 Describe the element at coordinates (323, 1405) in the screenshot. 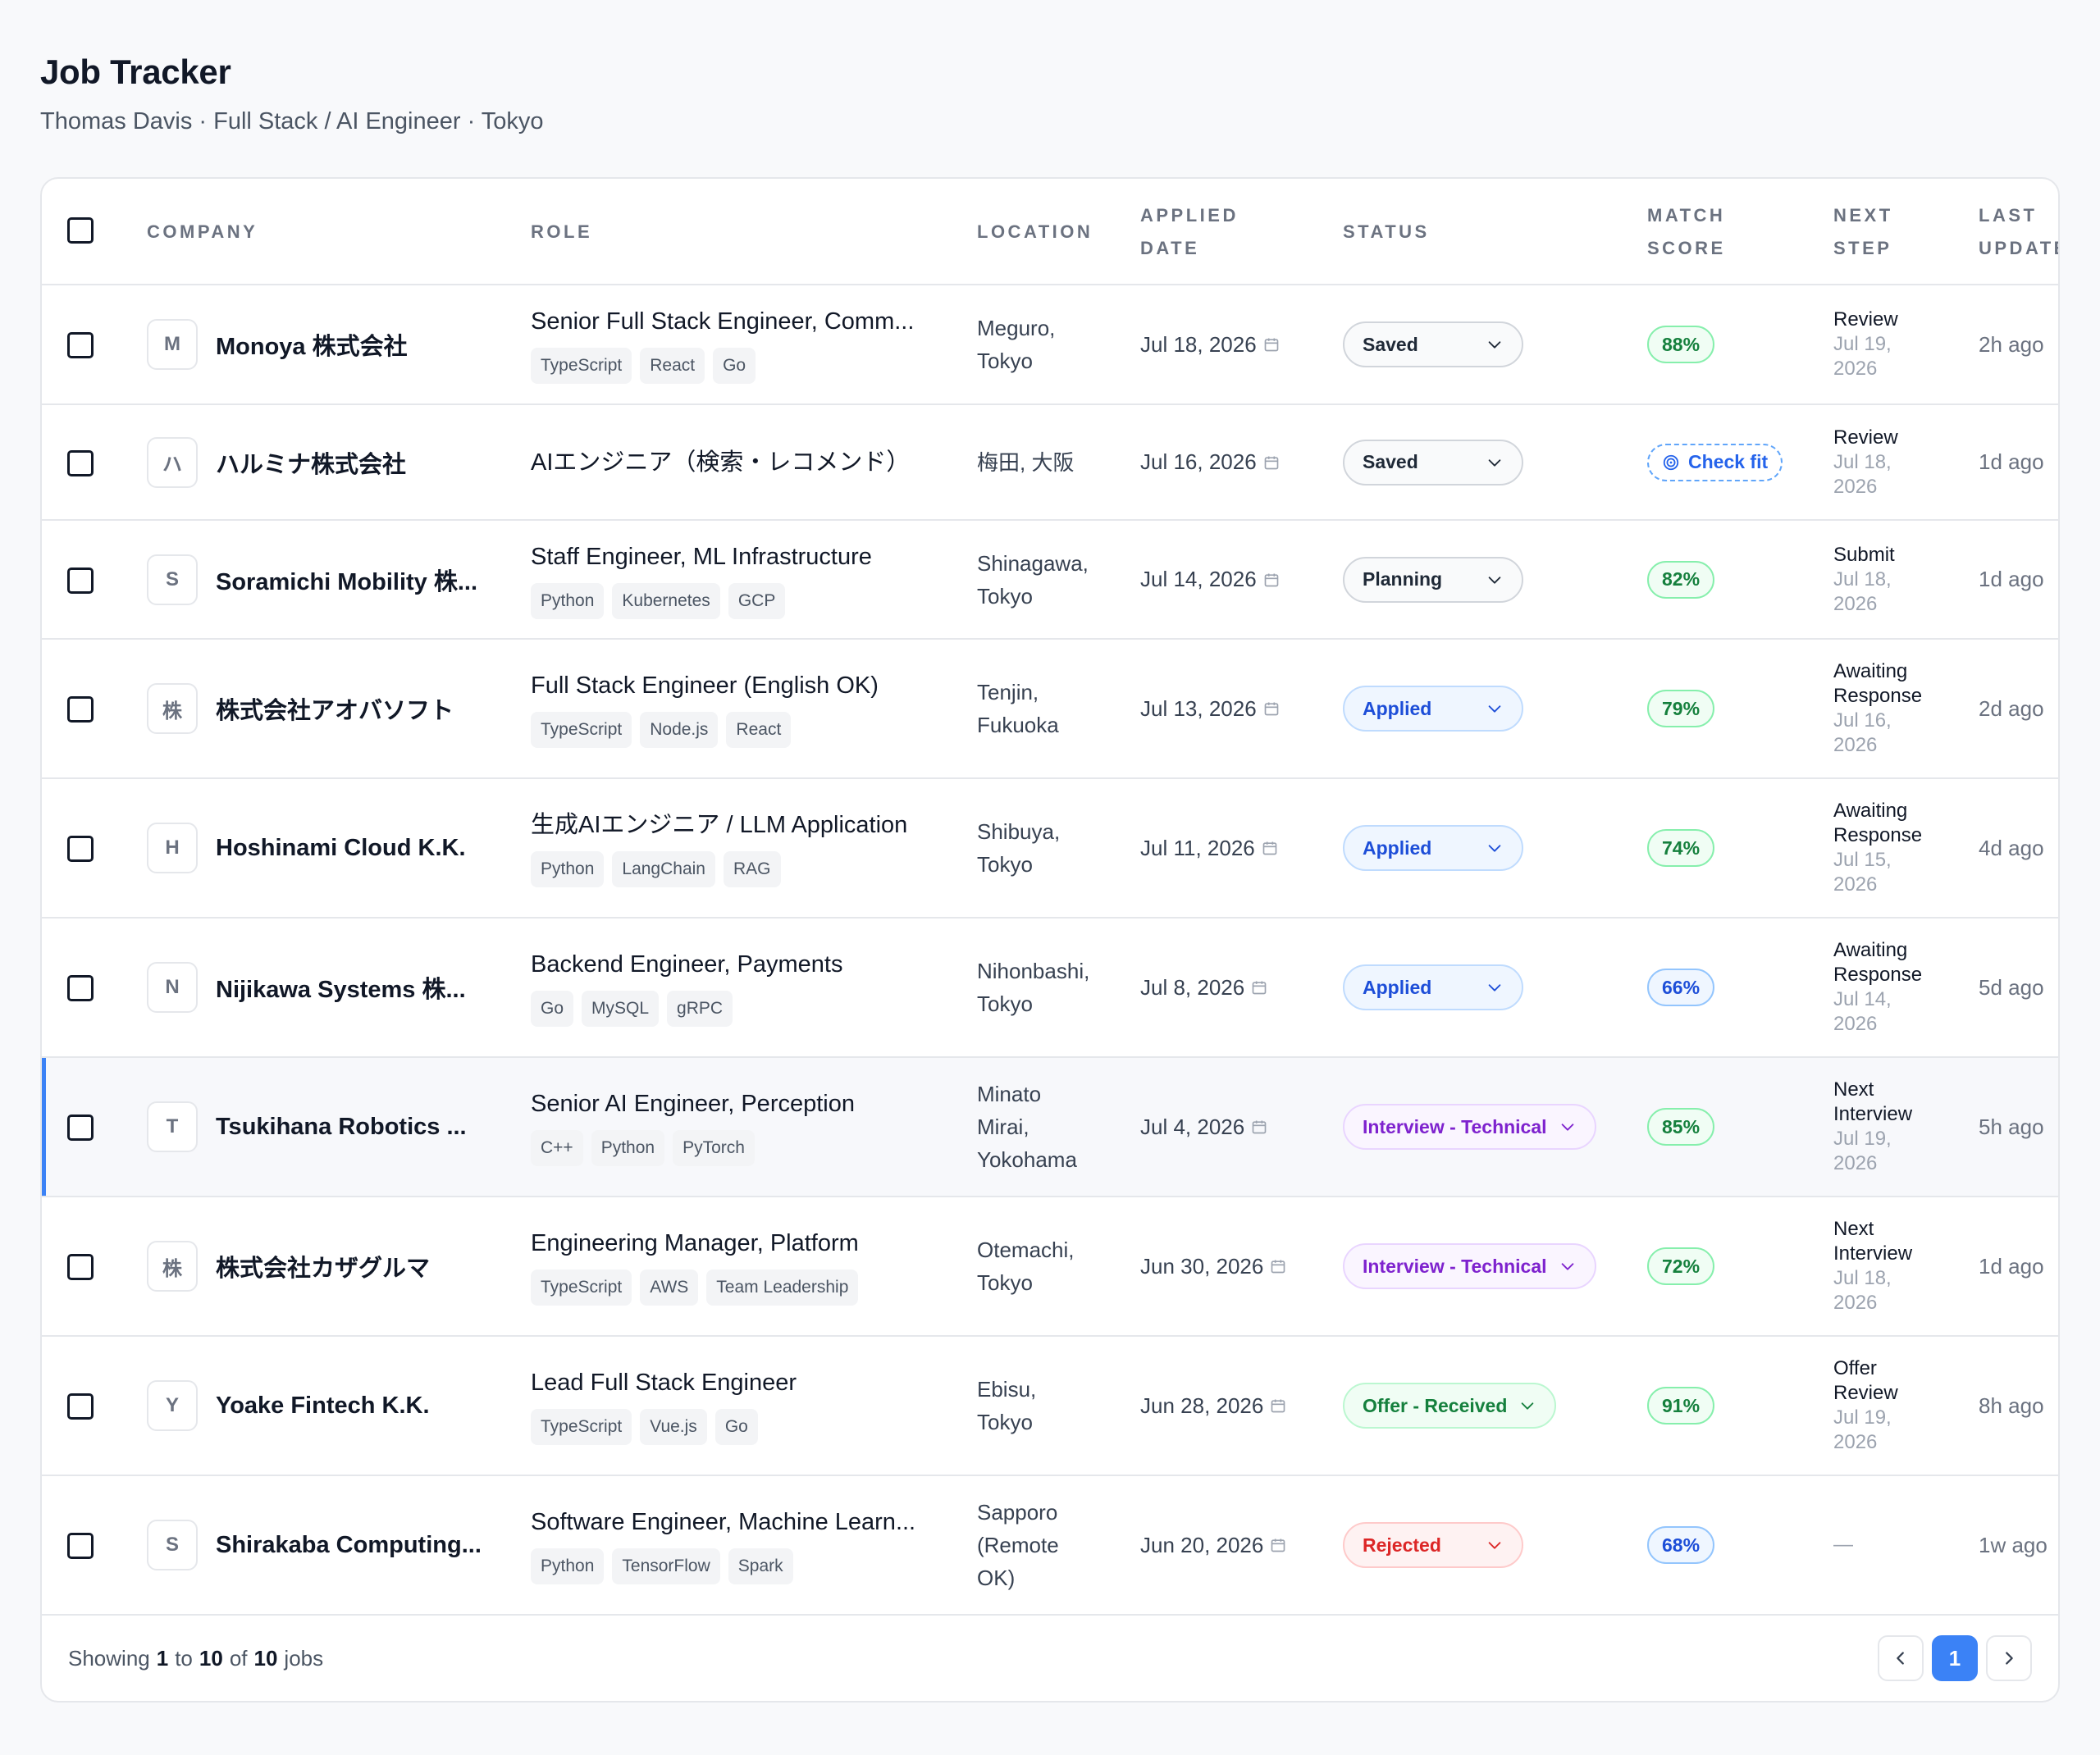

I see `company-name: Yoake Fintech K.K.` at that location.